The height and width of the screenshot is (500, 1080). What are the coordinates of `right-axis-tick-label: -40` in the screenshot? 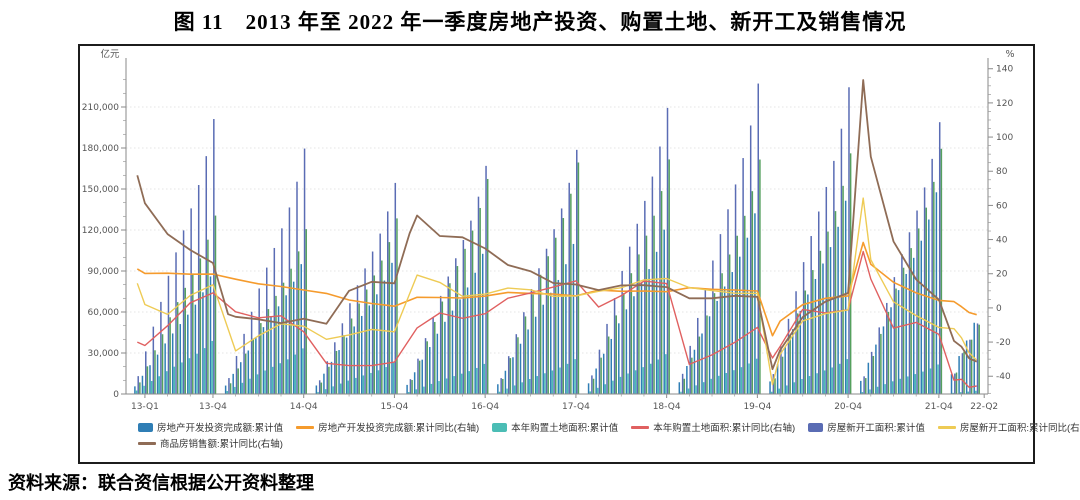 It's located at (1003, 377).